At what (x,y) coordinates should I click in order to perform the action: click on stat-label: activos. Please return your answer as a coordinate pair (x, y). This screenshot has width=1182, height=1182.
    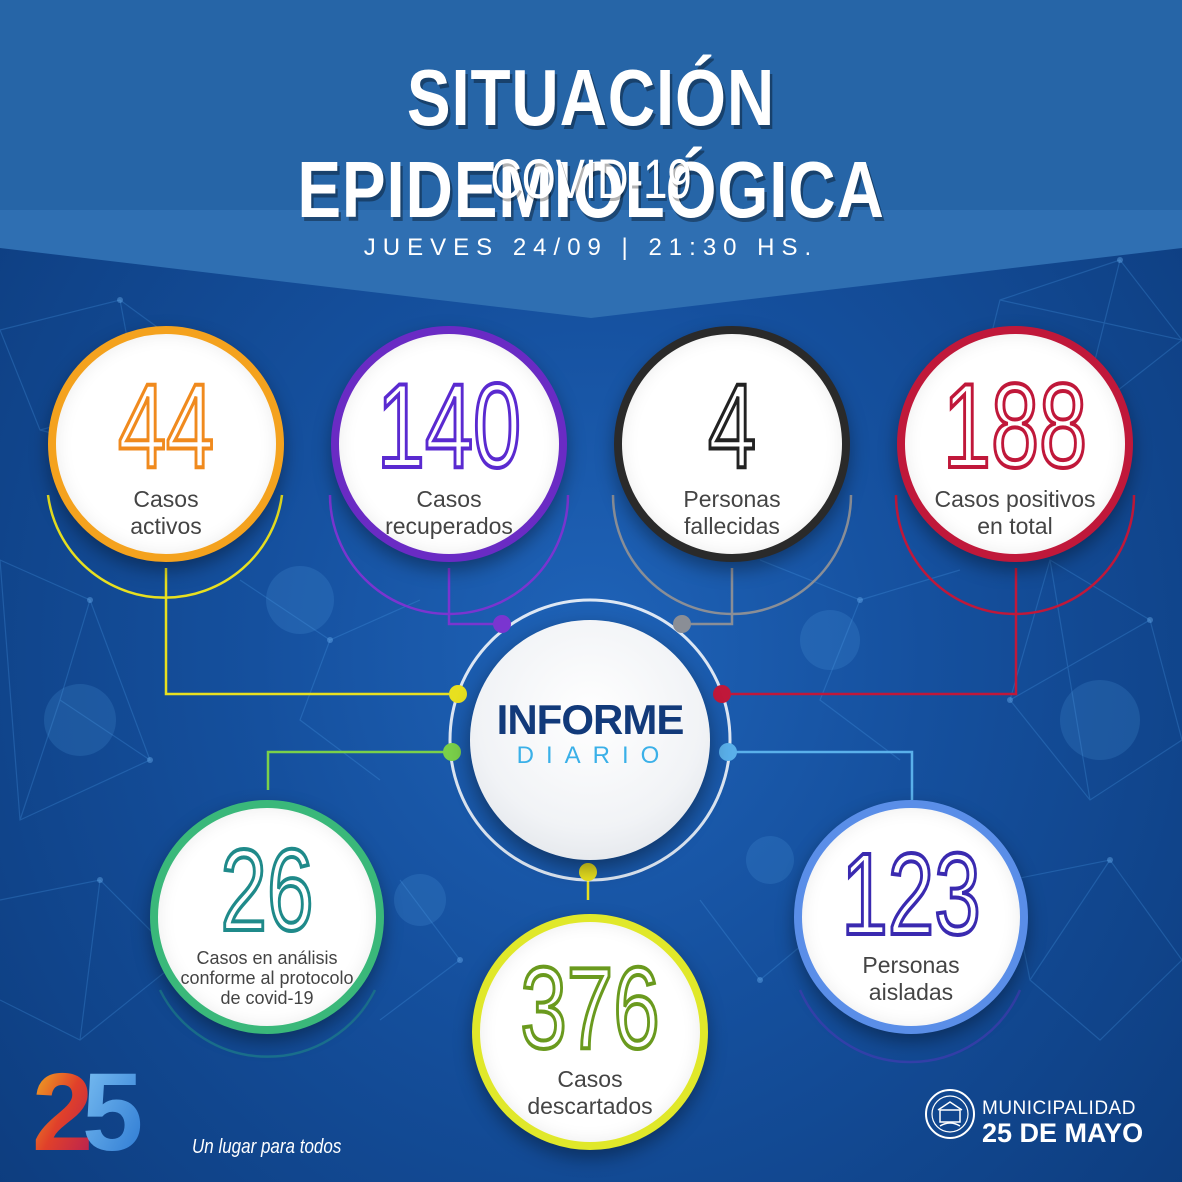
    Looking at the image, I should click on (166, 526).